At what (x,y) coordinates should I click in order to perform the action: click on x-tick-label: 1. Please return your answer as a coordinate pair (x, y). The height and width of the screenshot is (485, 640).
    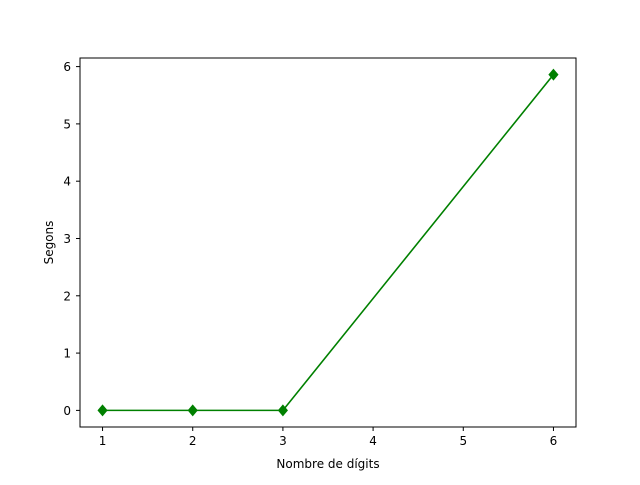
    Looking at the image, I should click on (103, 441).